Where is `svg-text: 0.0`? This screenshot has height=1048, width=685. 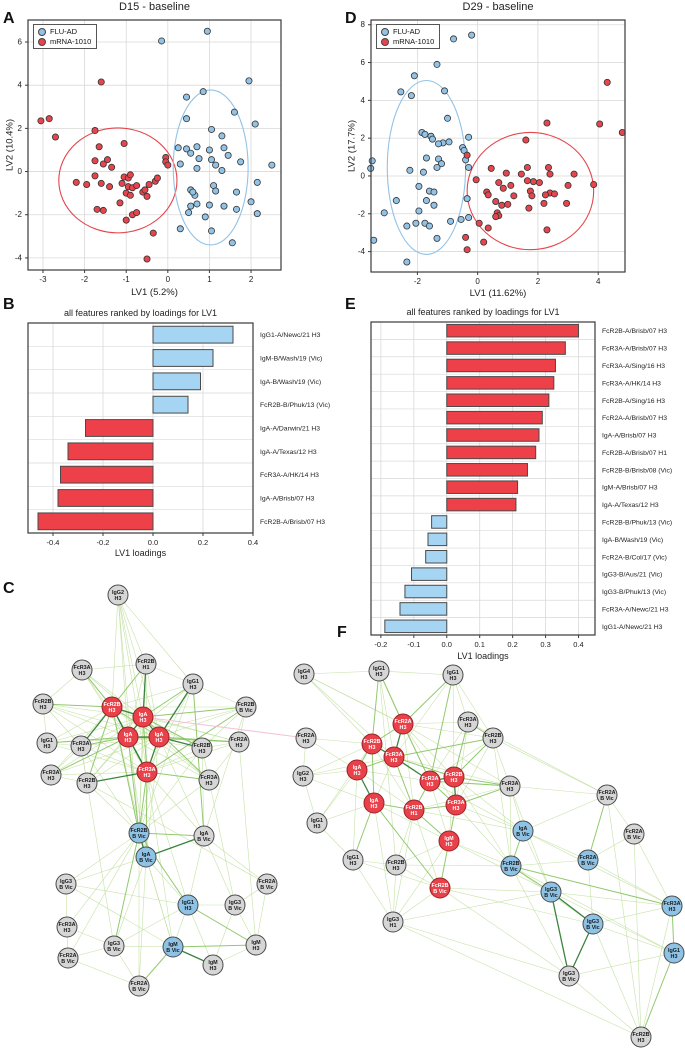 svg-text: 0.0 is located at coordinates (153, 542).